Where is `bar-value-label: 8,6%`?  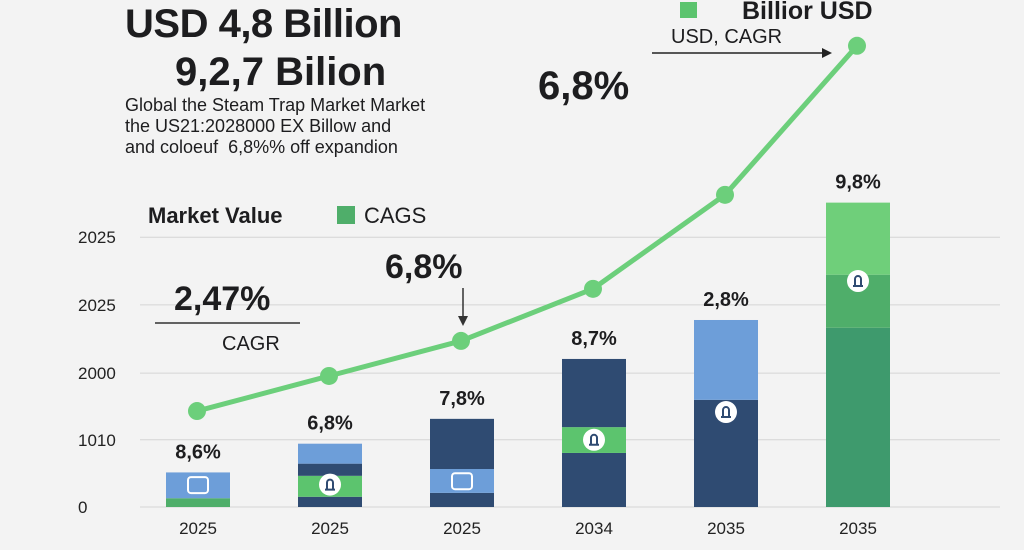 bar-value-label: 8,6% is located at coordinates (198, 452).